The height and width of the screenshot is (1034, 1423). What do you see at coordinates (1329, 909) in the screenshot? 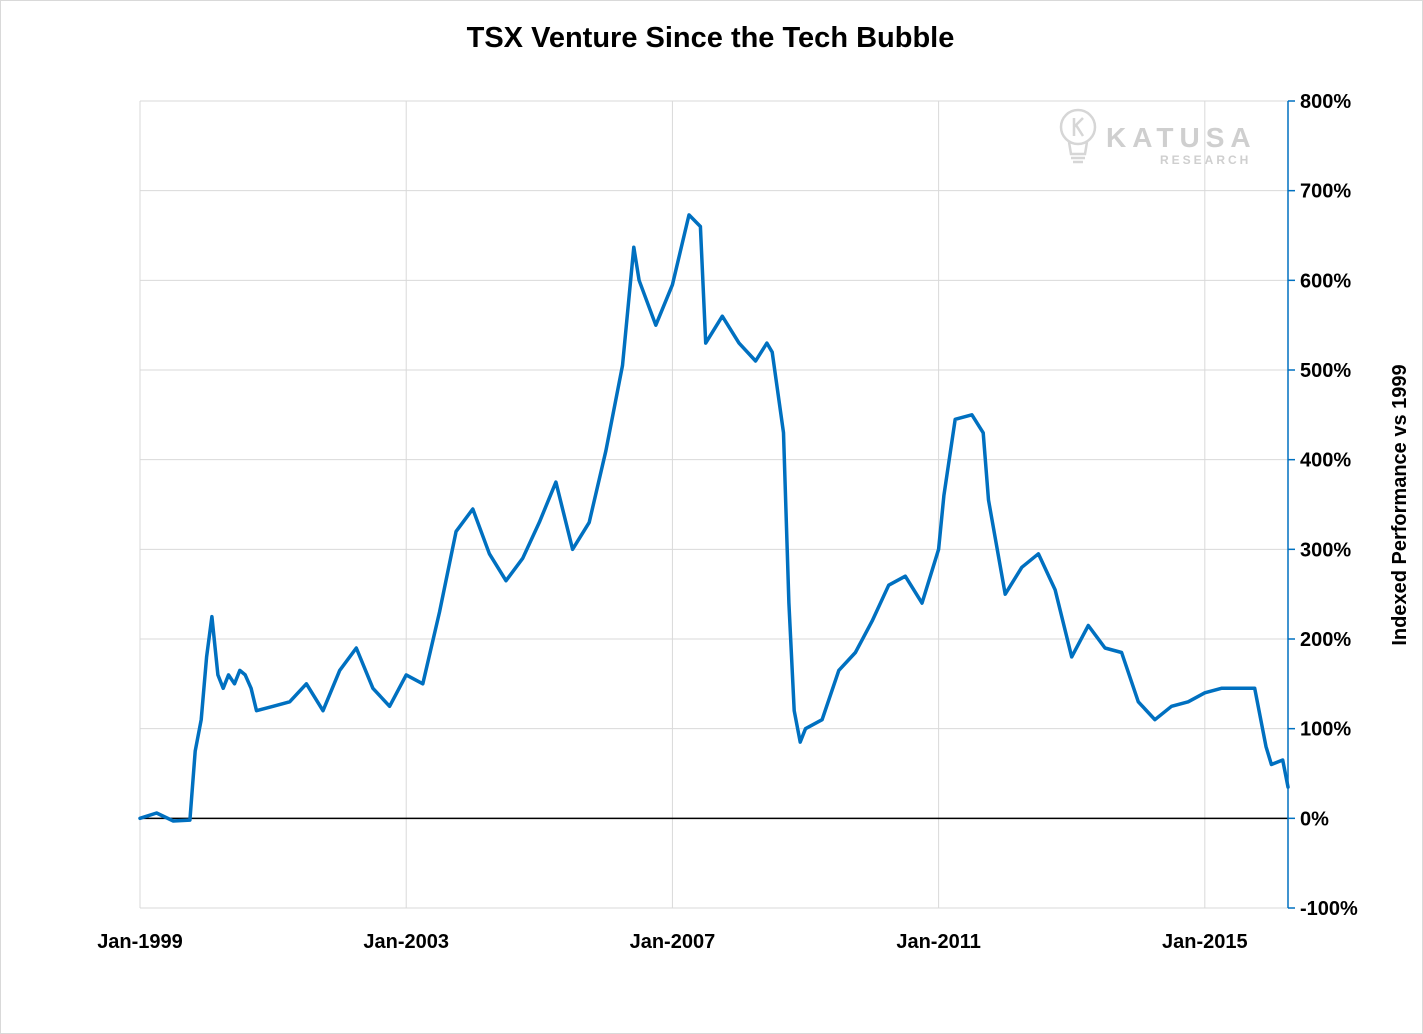
I see `y-tick-label: -100%` at bounding box center [1329, 909].